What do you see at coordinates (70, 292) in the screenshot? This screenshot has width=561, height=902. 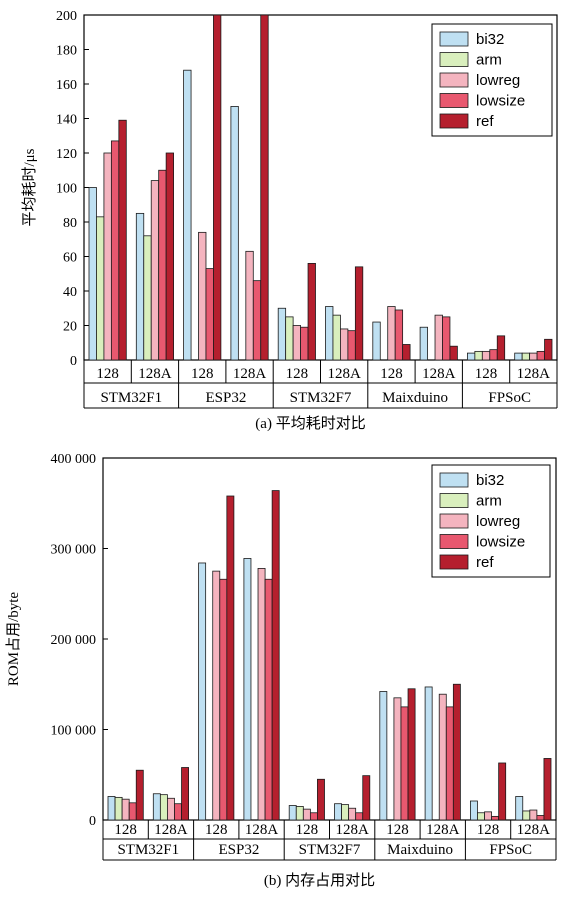 I see `y-tick-label: 40` at bounding box center [70, 292].